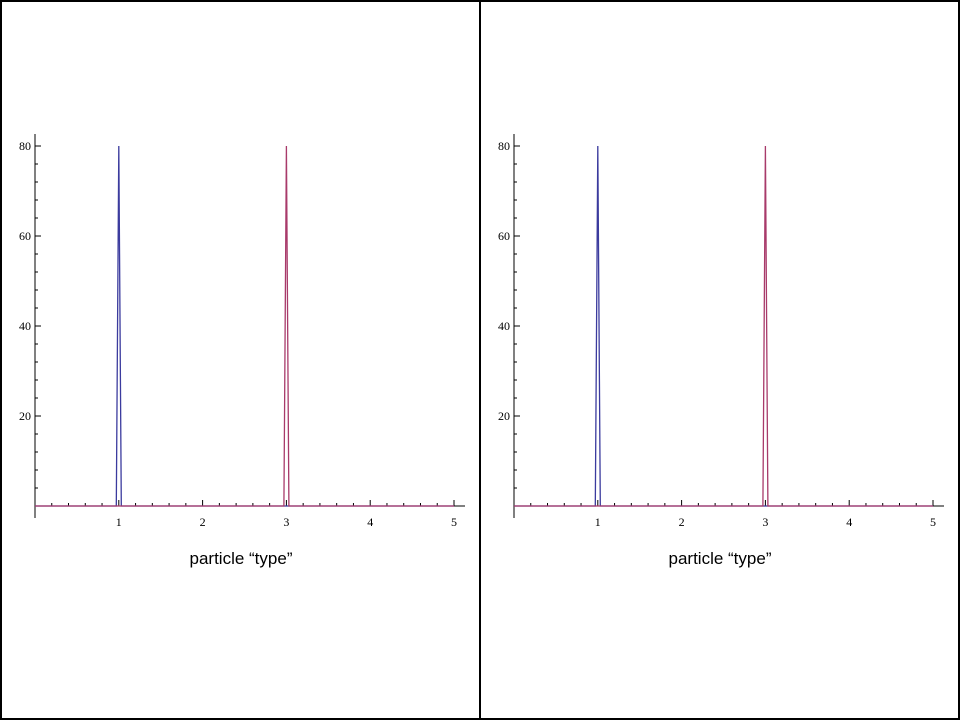  What do you see at coordinates (849, 522) in the screenshot?
I see `right-x-tick-label: 4` at bounding box center [849, 522].